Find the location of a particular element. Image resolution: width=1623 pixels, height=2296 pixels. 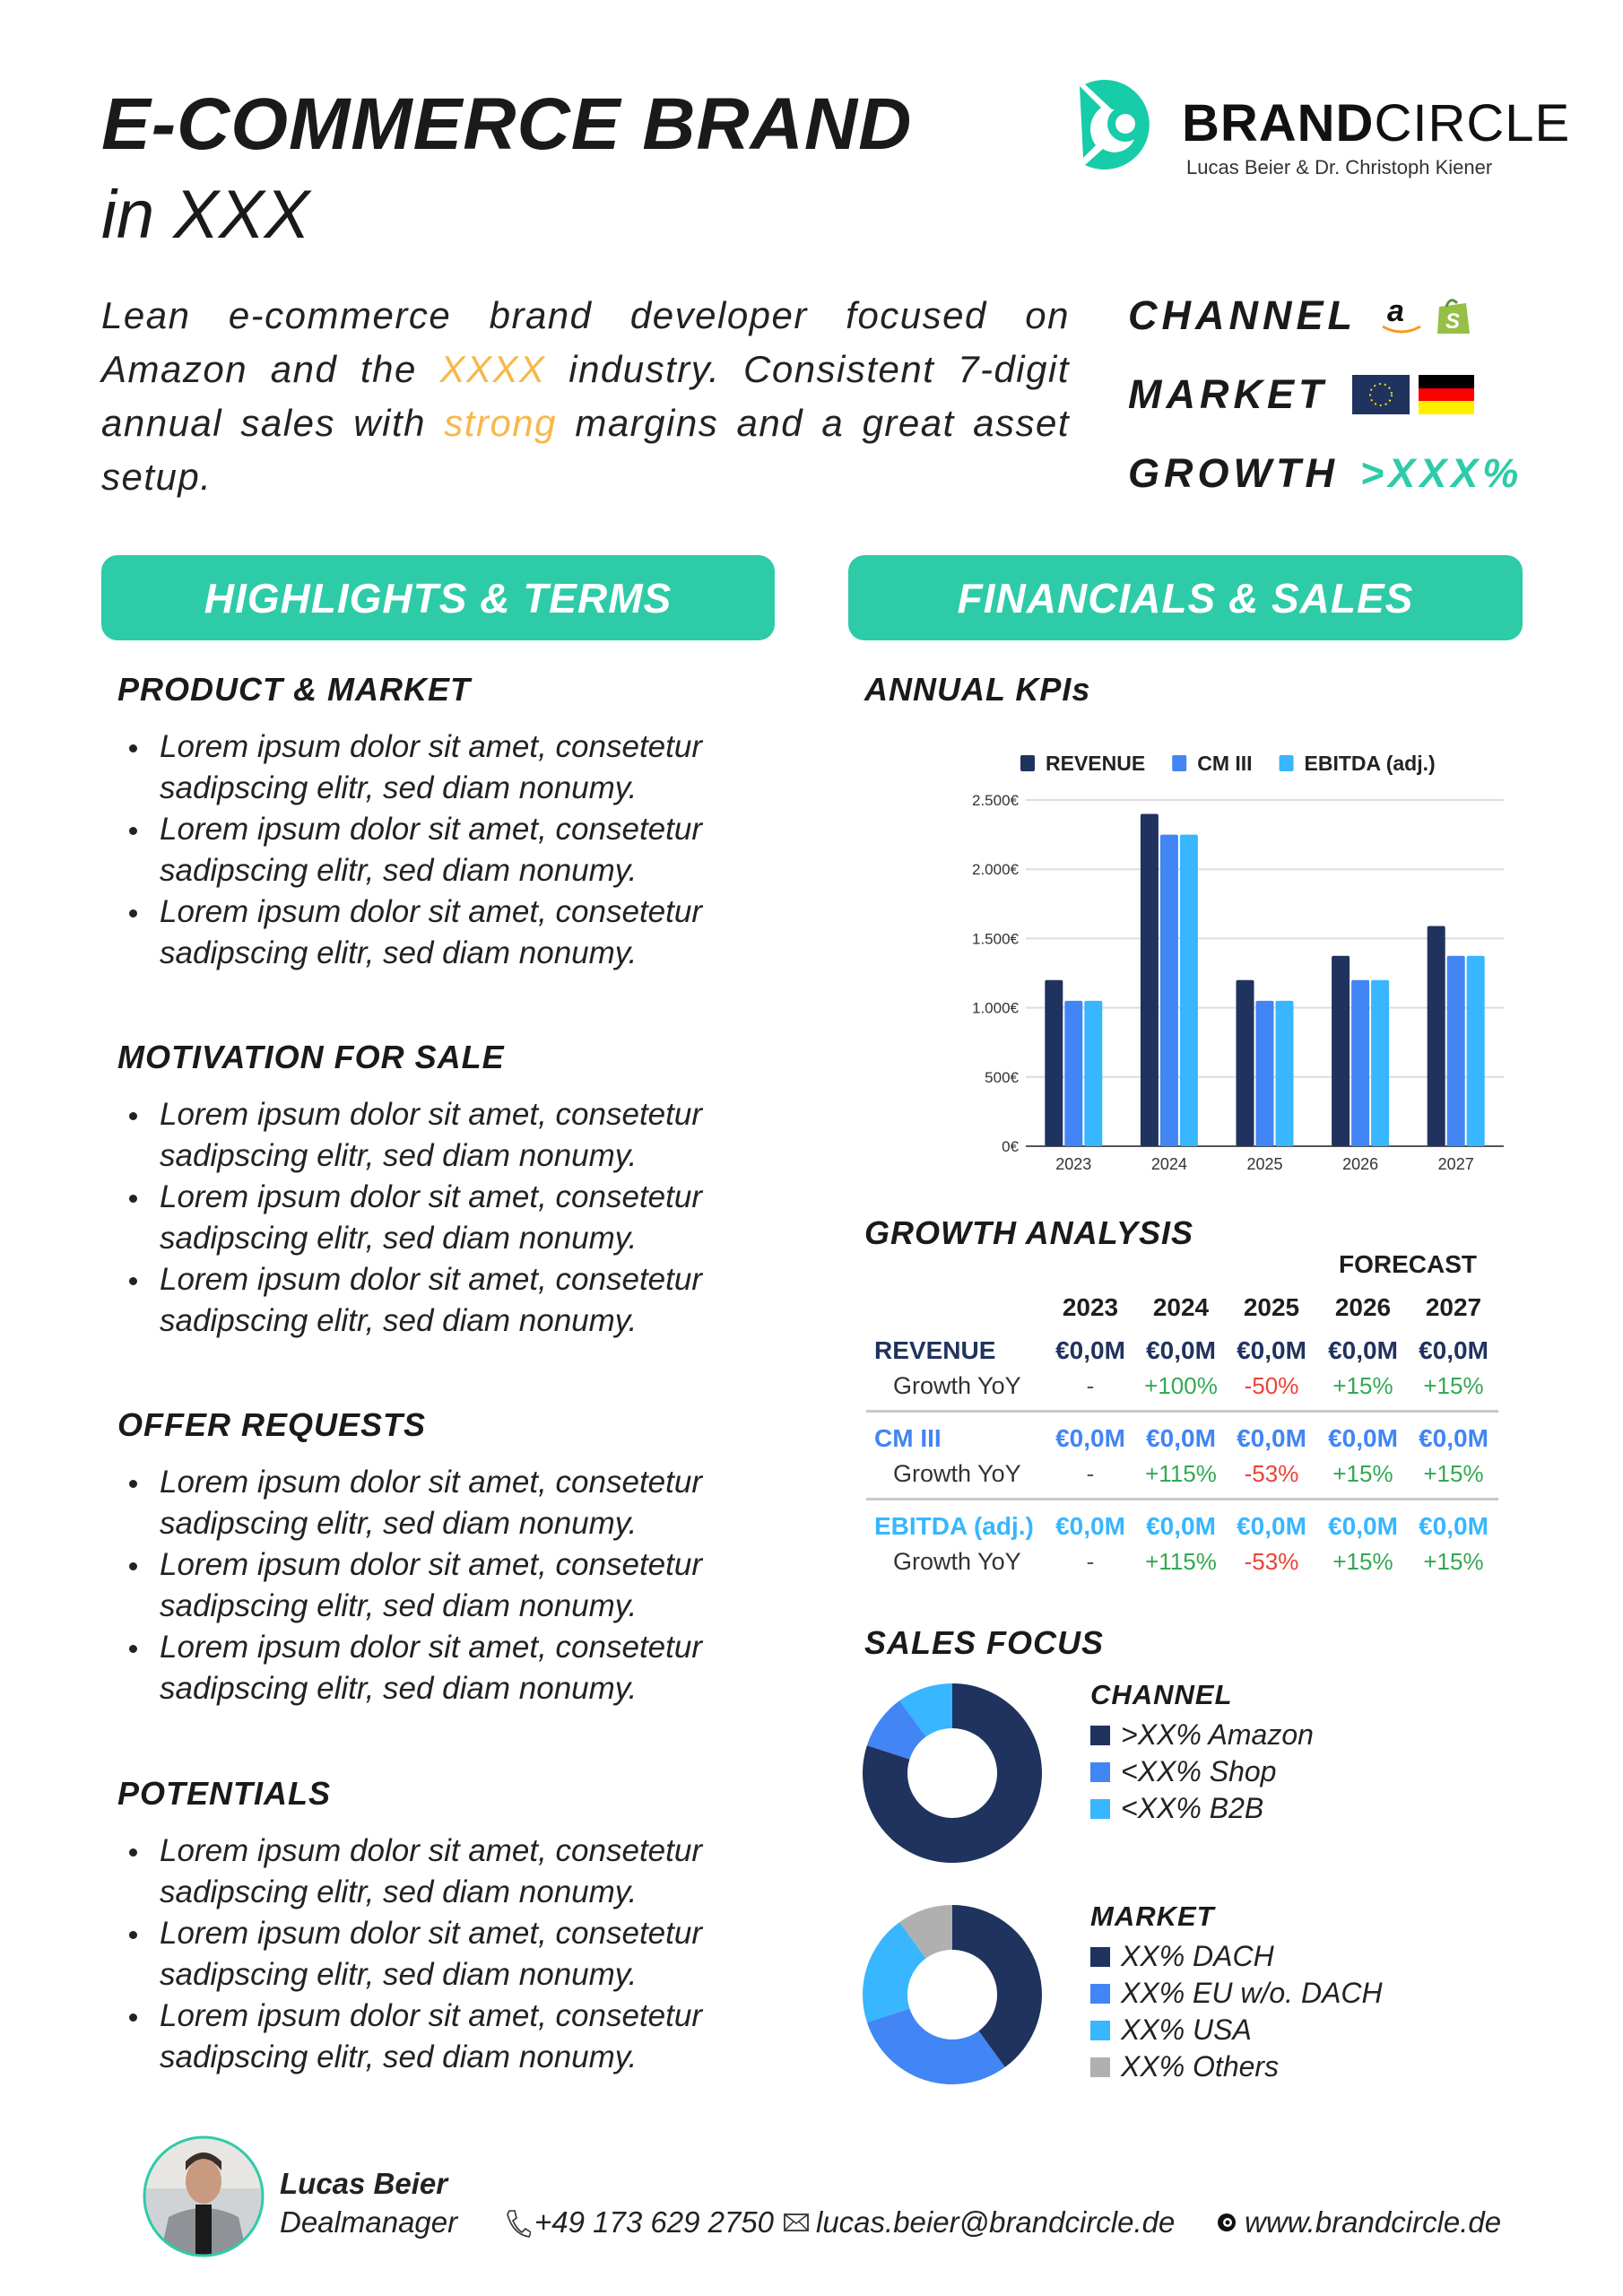

growth-cell: +115% is located at coordinates (1181, 1473).